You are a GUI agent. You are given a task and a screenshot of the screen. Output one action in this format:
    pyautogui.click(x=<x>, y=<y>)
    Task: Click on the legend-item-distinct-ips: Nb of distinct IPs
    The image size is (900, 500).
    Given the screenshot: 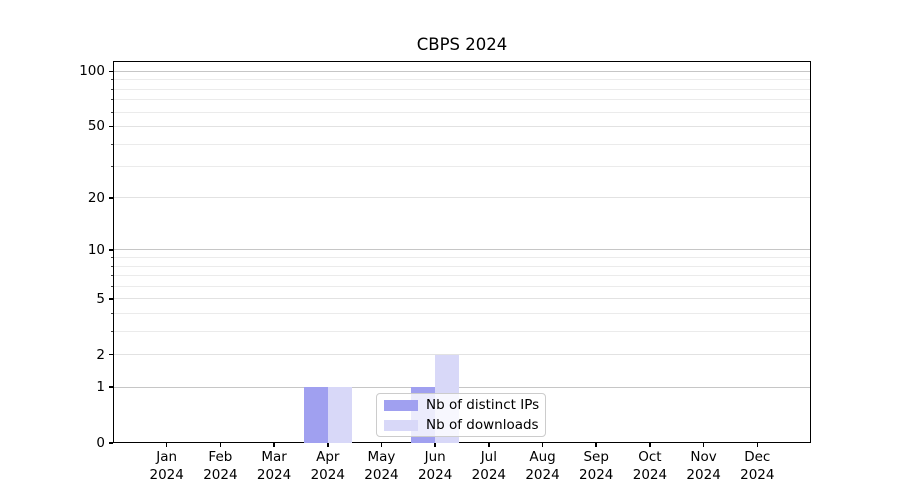 What is the action you would take?
    pyautogui.click(x=464, y=405)
    